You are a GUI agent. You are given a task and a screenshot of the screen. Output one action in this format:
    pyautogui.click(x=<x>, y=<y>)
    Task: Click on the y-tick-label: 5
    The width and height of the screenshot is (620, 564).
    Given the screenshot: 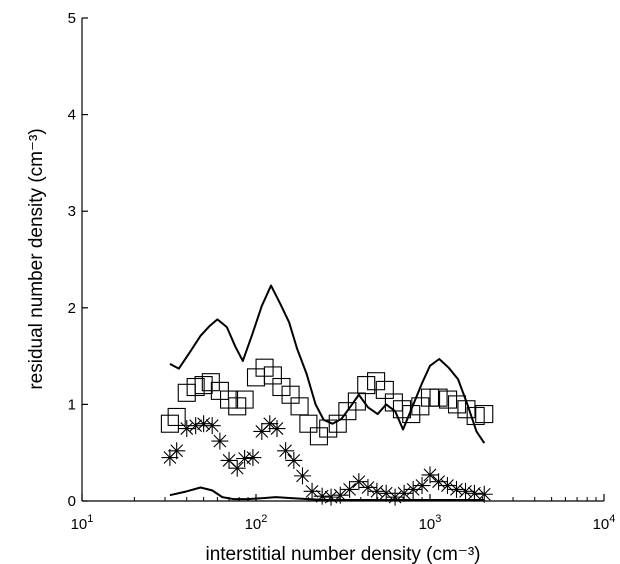 What is the action you would take?
    pyautogui.click(x=72, y=18)
    